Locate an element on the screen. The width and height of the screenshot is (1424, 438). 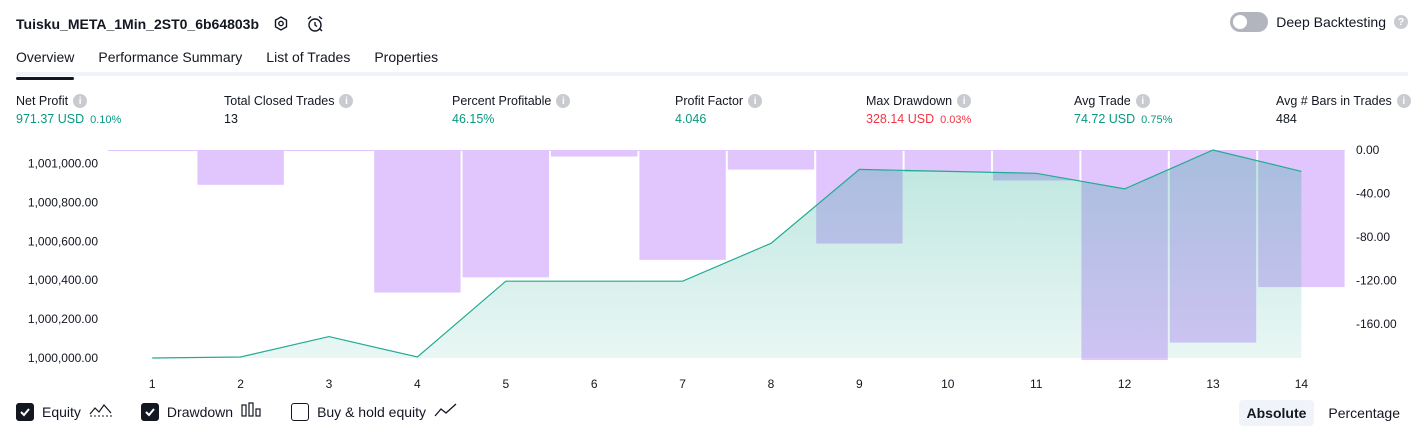
chart-legend: Equity Drawdown Buy & hold equity is located at coordinates (237, 411).